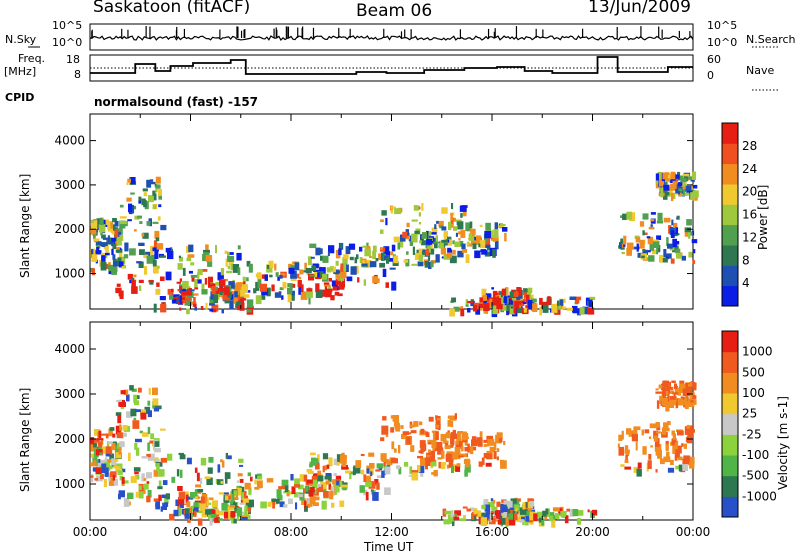 The height and width of the screenshot is (554, 800). I want to click on power-colorbar-cell, so click(730, 215).